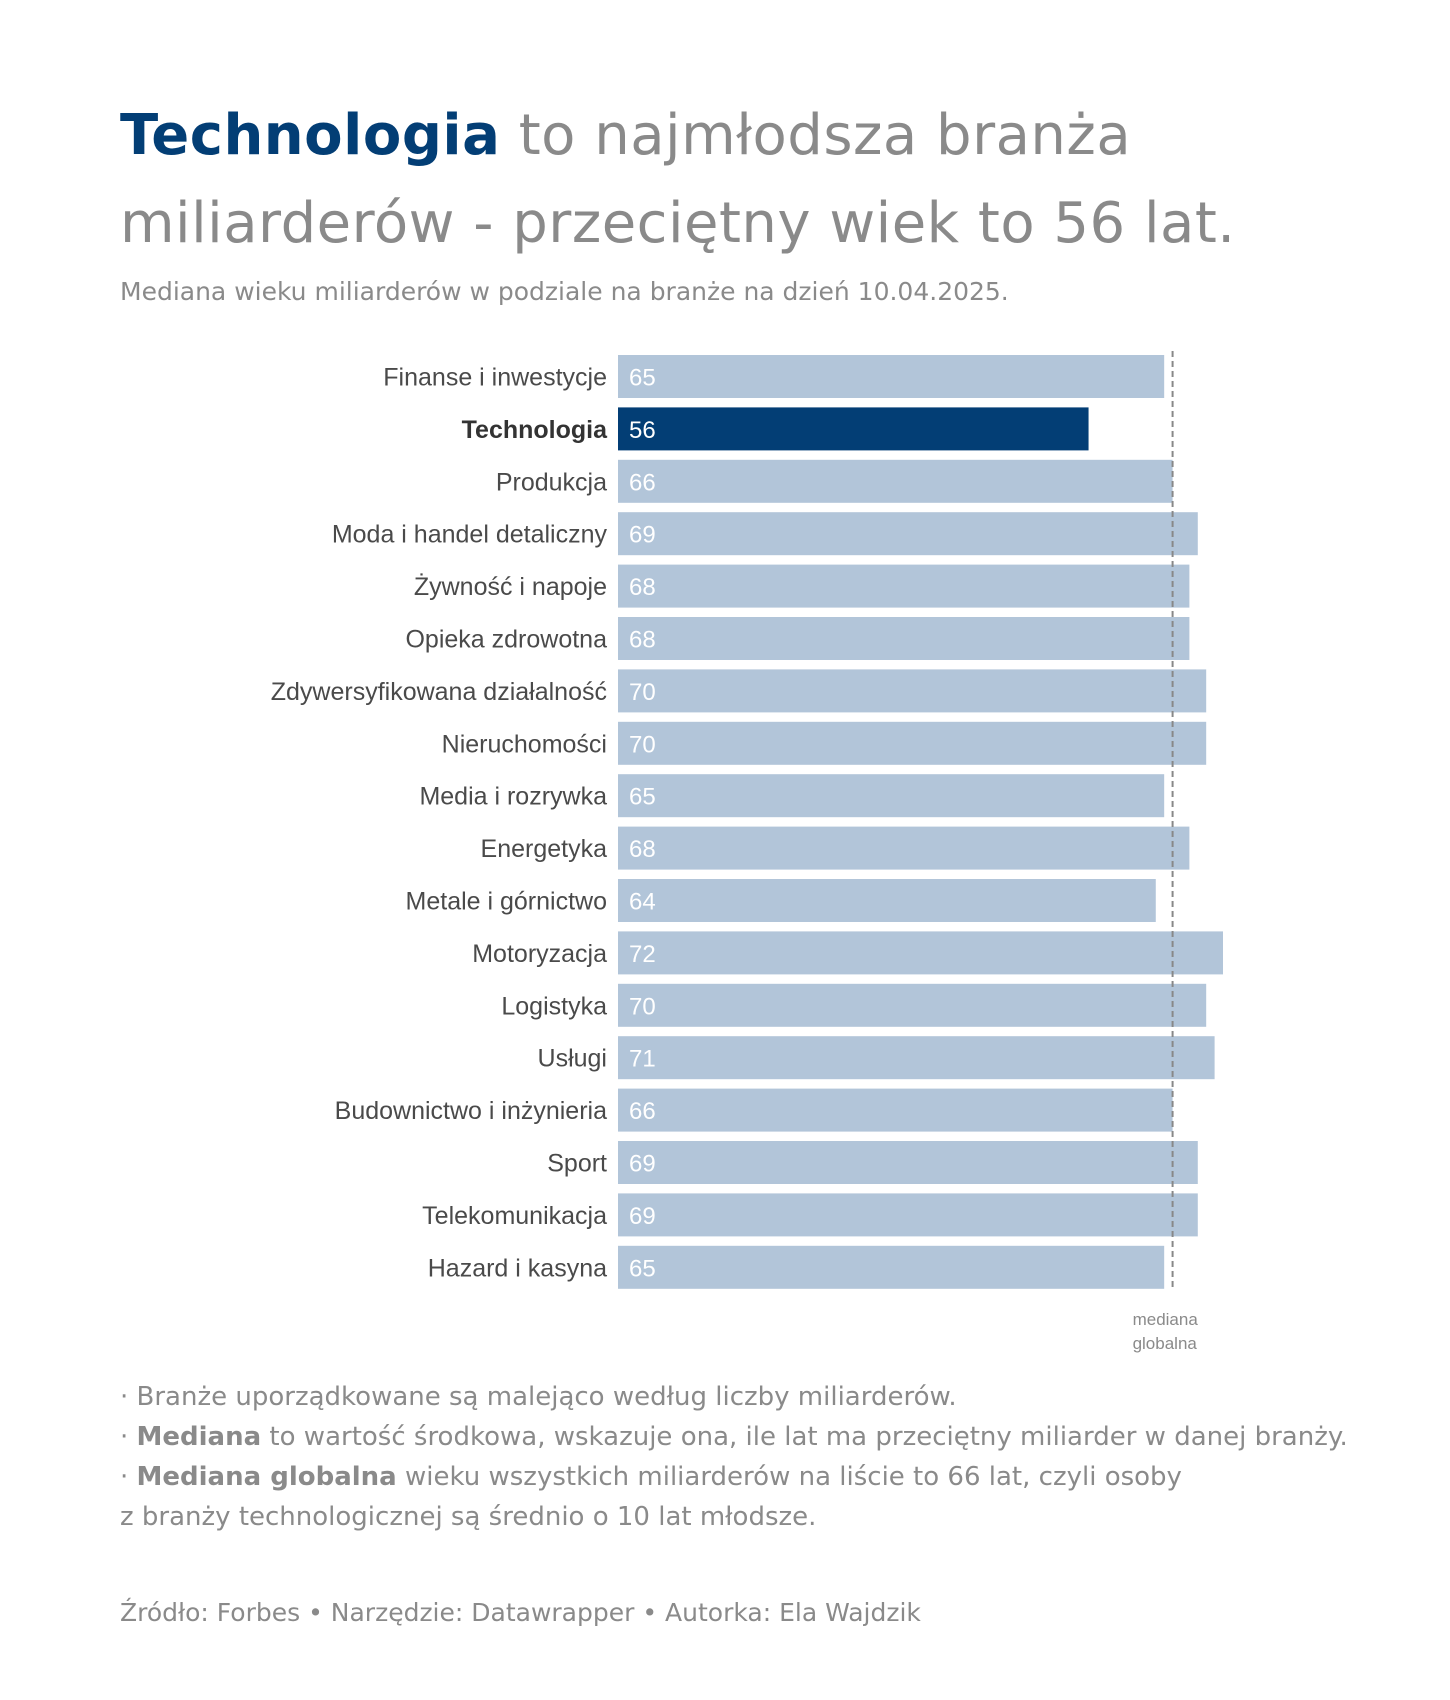 This screenshot has height=1700, width=1450. Describe the element at coordinates (128, 1437) in the screenshot. I see `note-2-prefix: ·` at that location.